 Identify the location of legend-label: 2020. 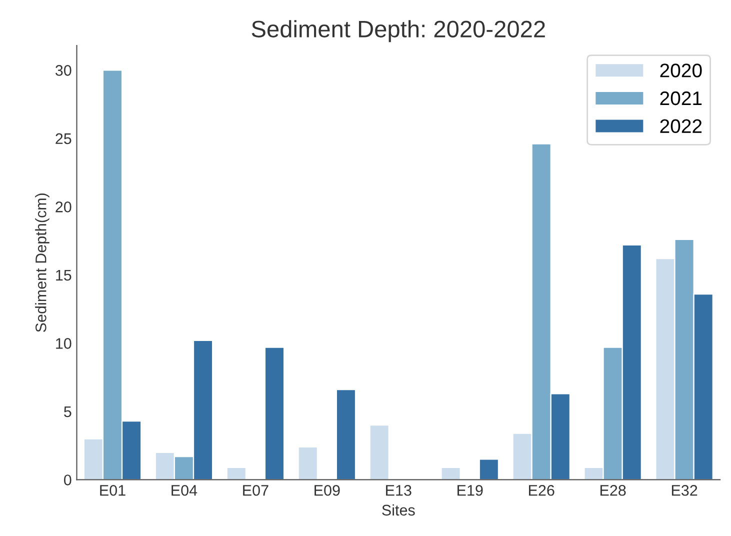
(681, 71).